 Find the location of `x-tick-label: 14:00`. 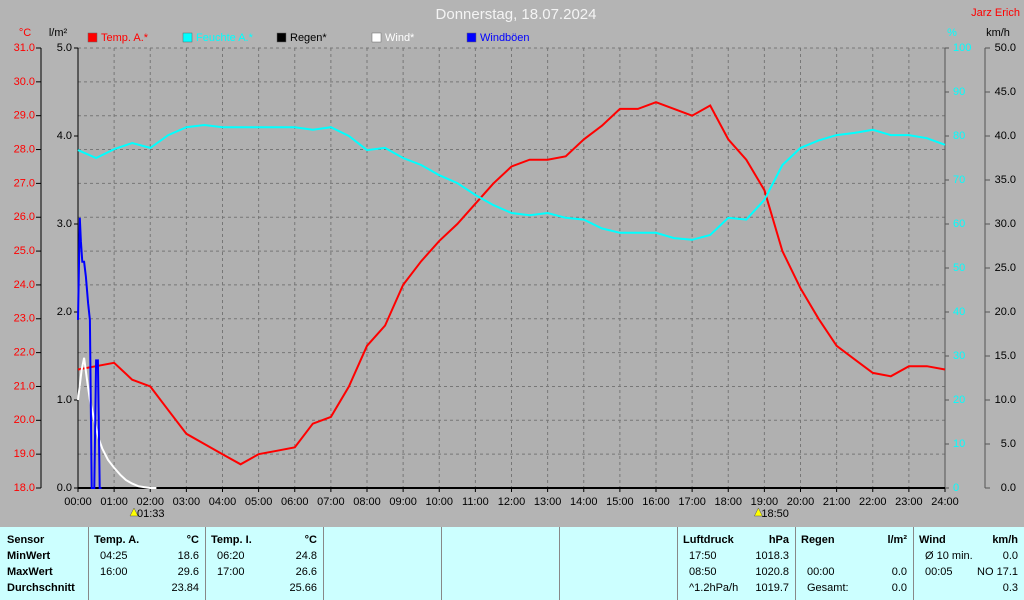

x-tick-label: 14:00 is located at coordinates (584, 502).